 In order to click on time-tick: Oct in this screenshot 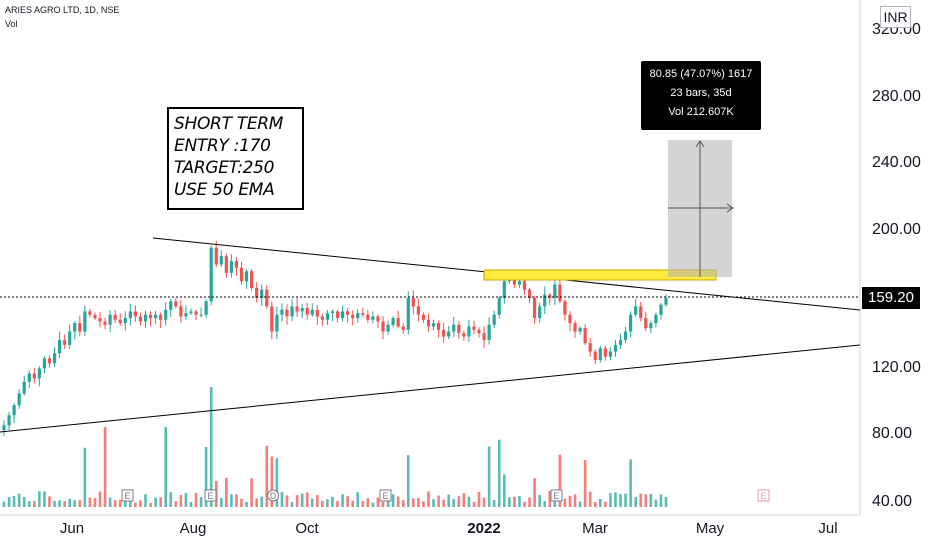, I will do `click(307, 528)`.